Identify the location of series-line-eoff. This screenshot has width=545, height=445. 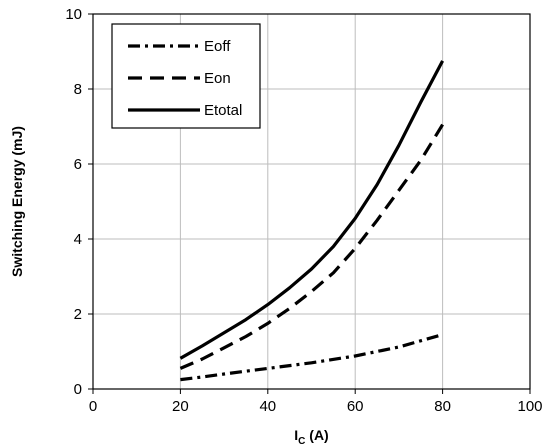
(312, 357).